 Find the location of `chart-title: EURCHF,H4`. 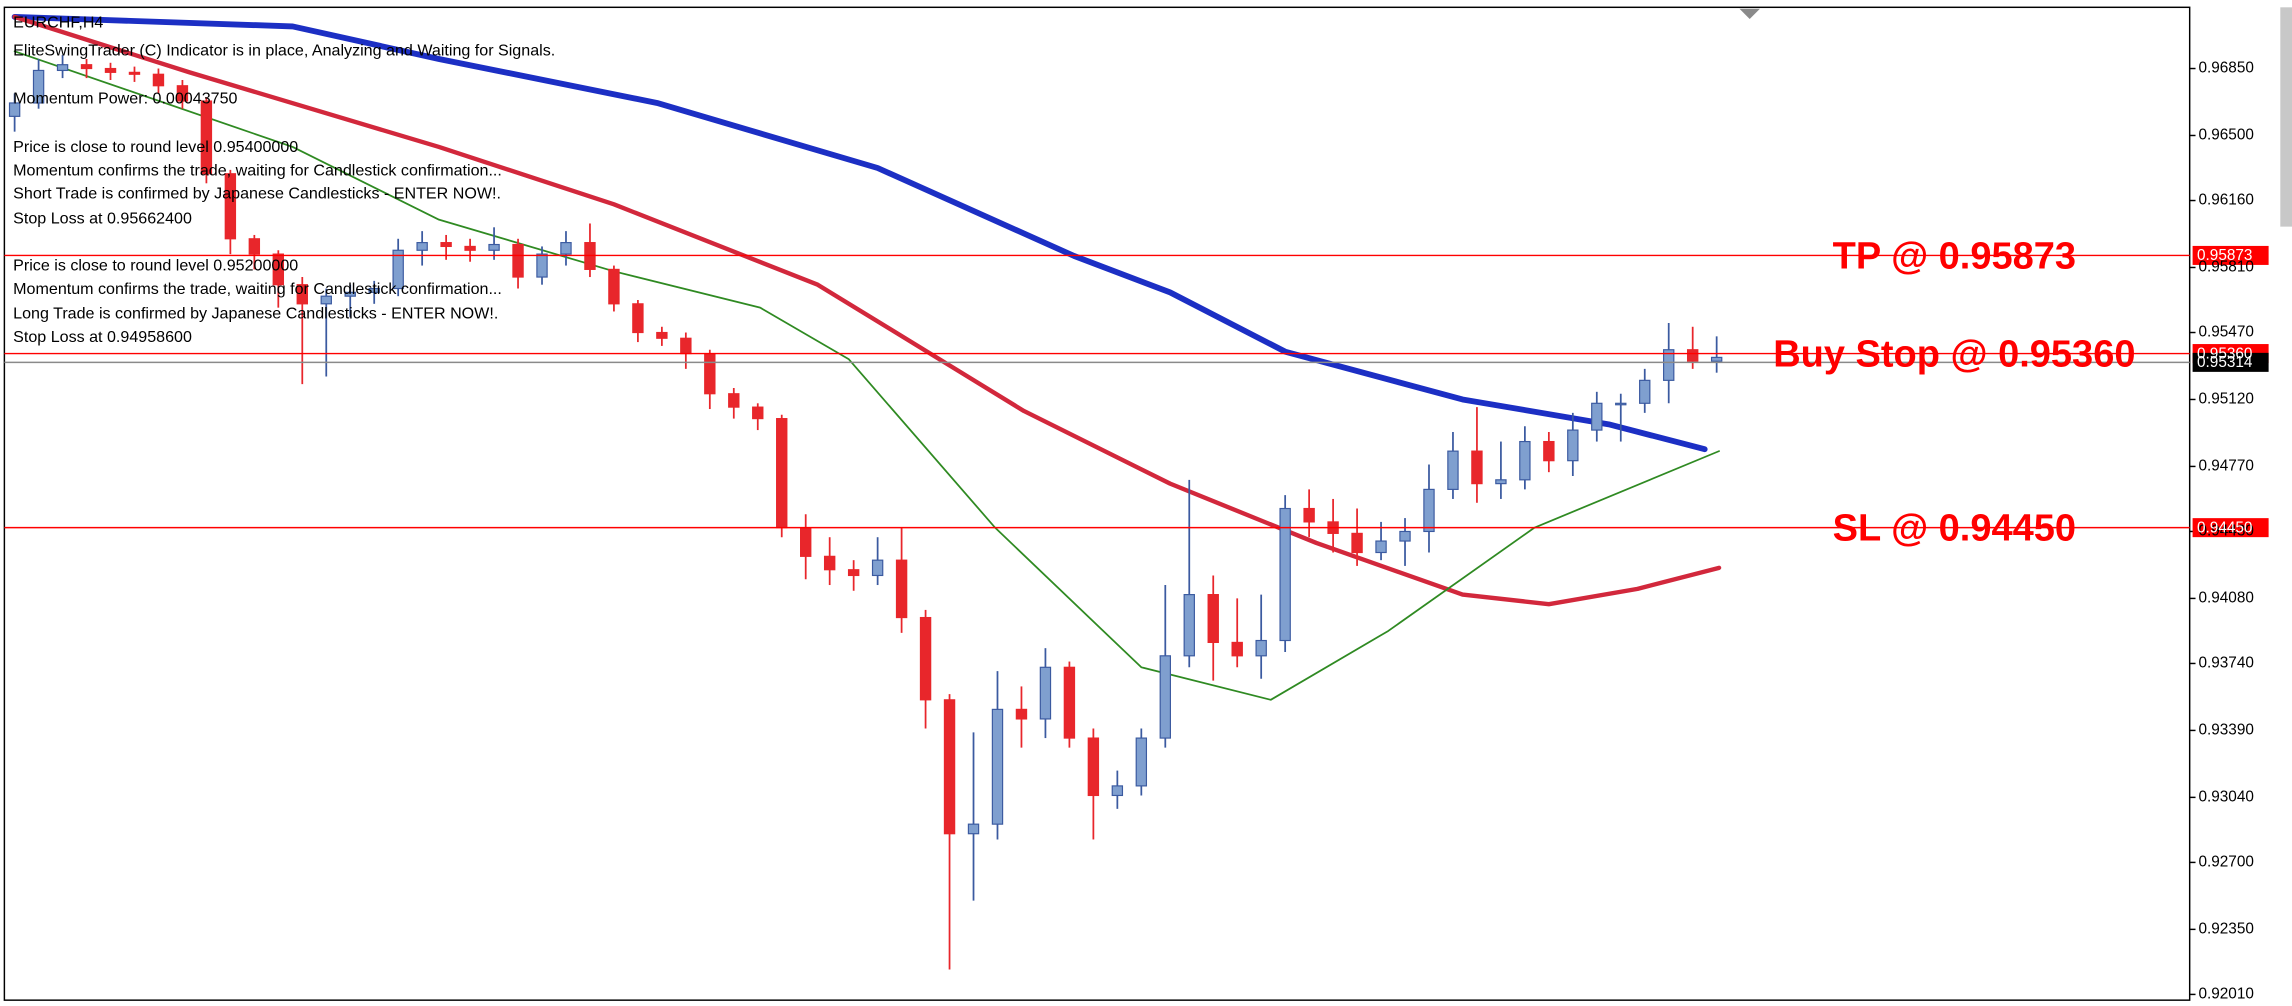

chart-title: EURCHF,H4 is located at coordinates (58, 23).